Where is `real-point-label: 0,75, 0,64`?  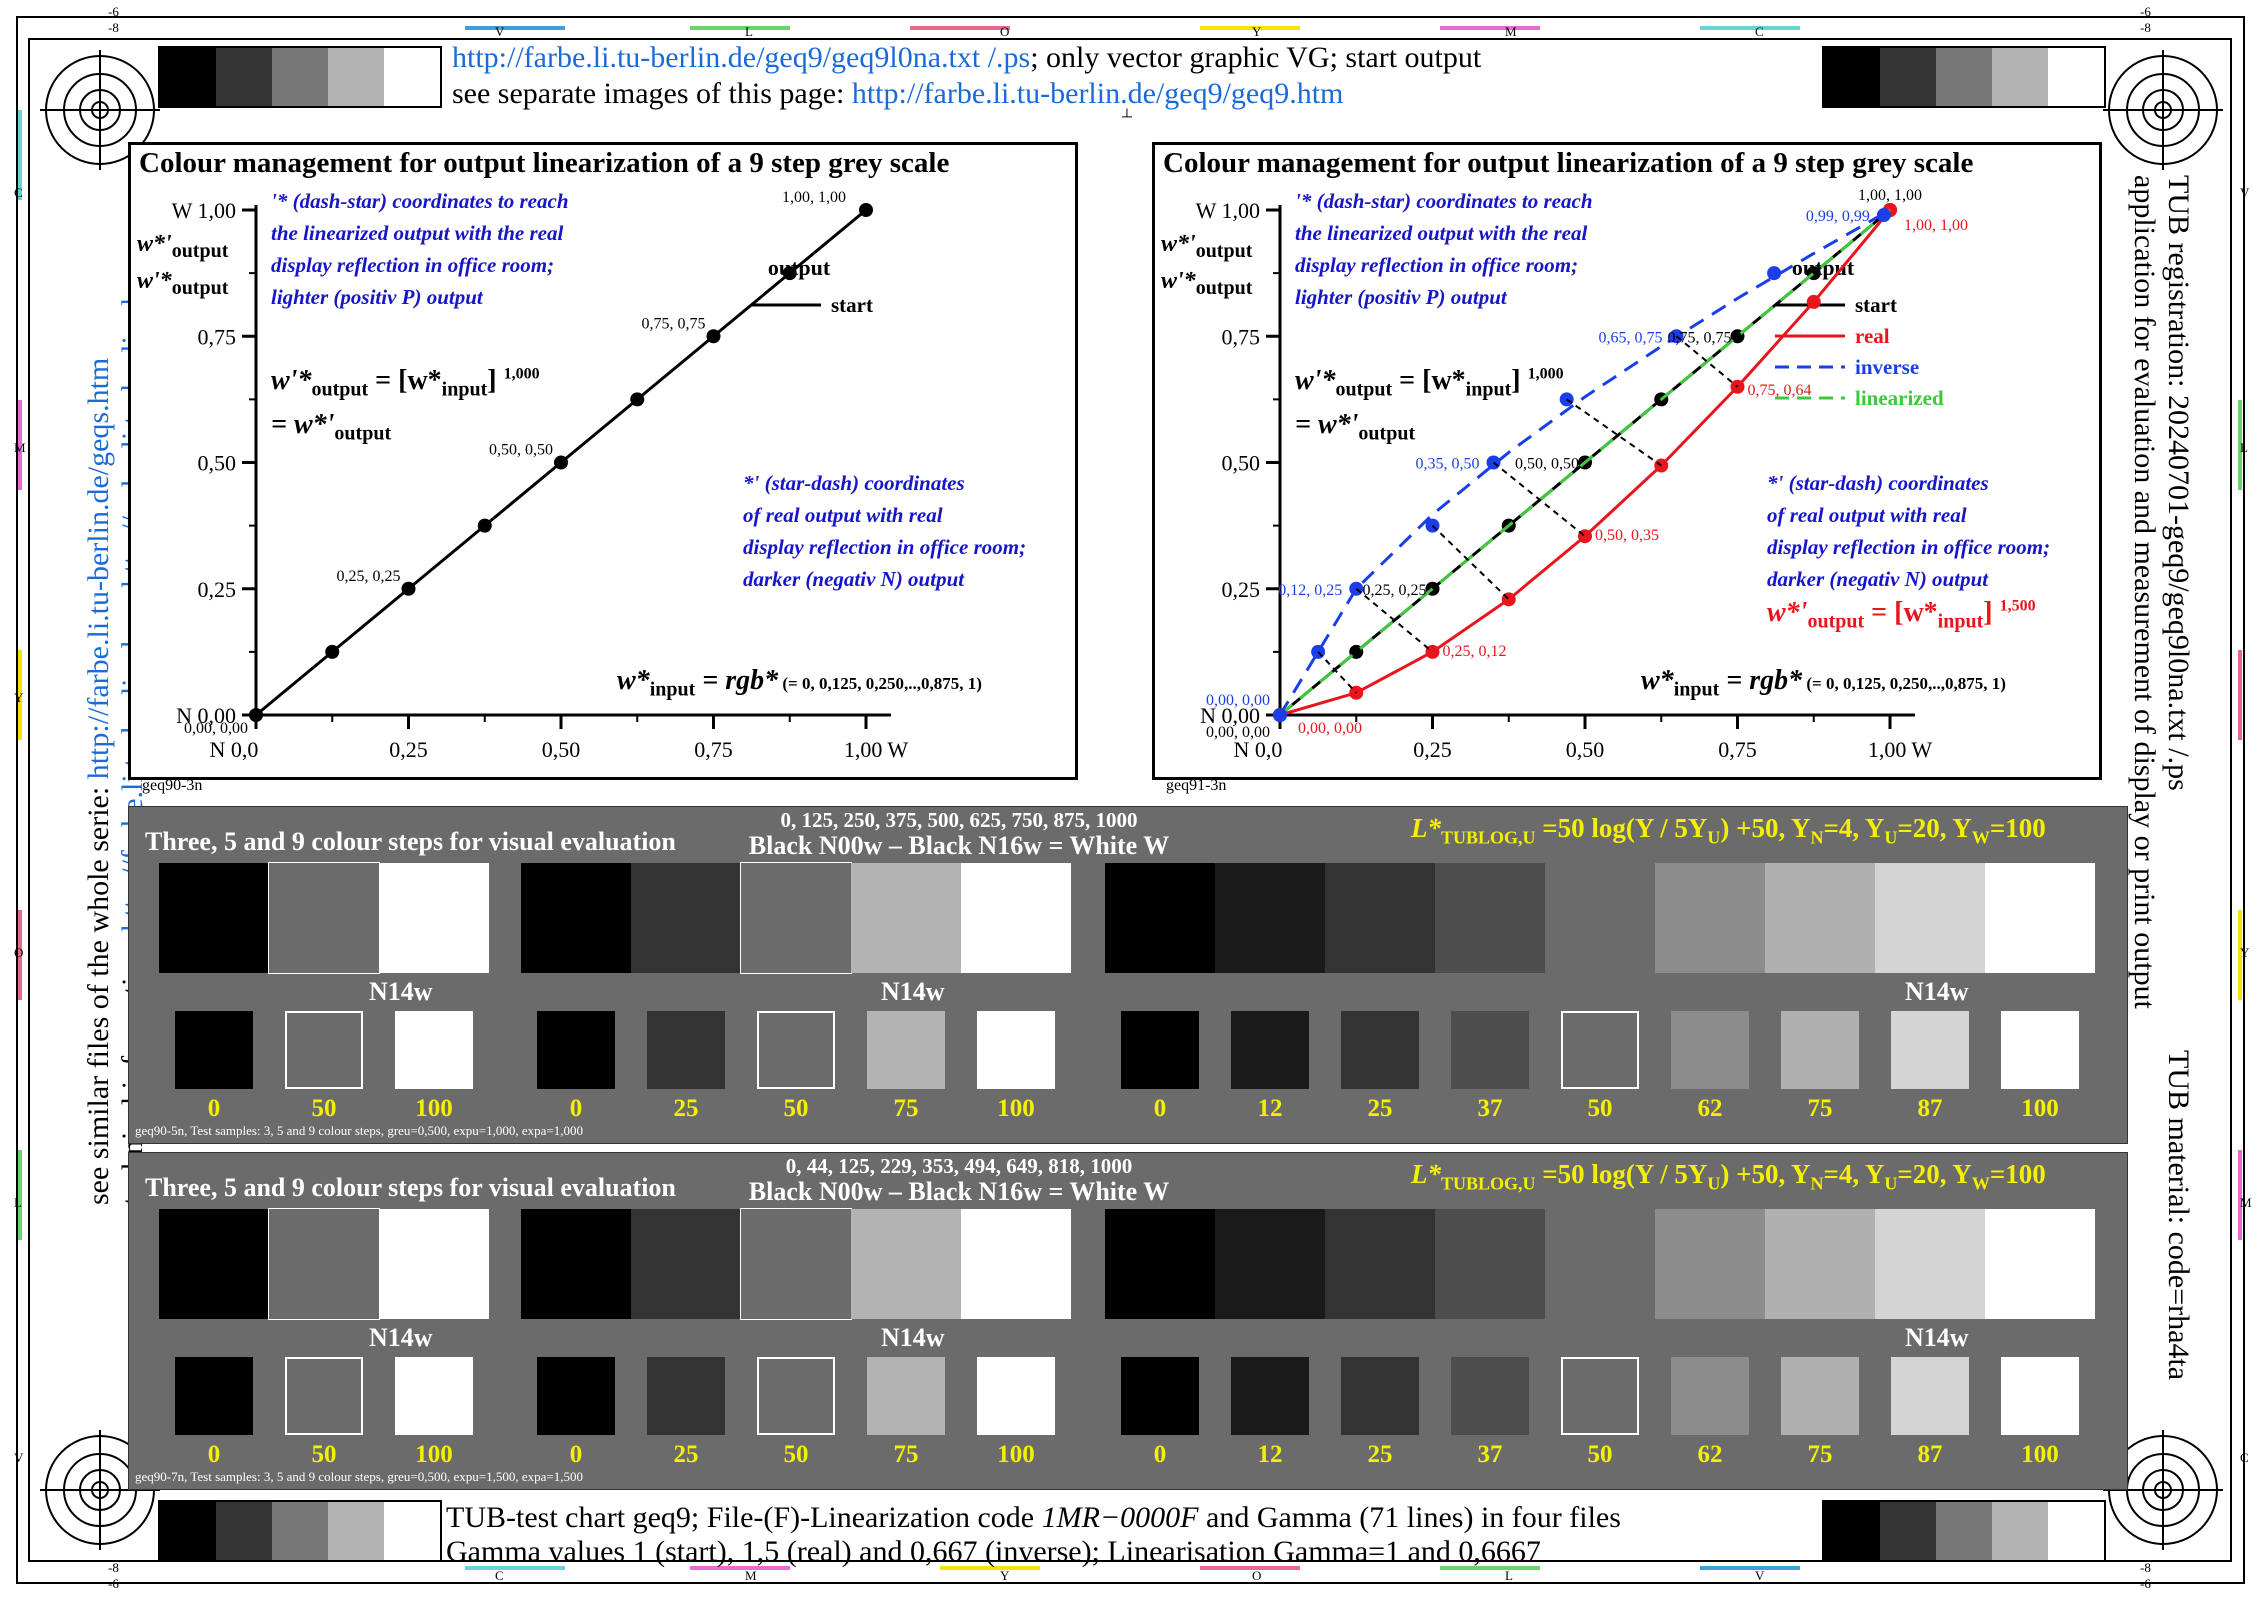 real-point-label: 0,75, 0,64 is located at coordinates (1780, 390).